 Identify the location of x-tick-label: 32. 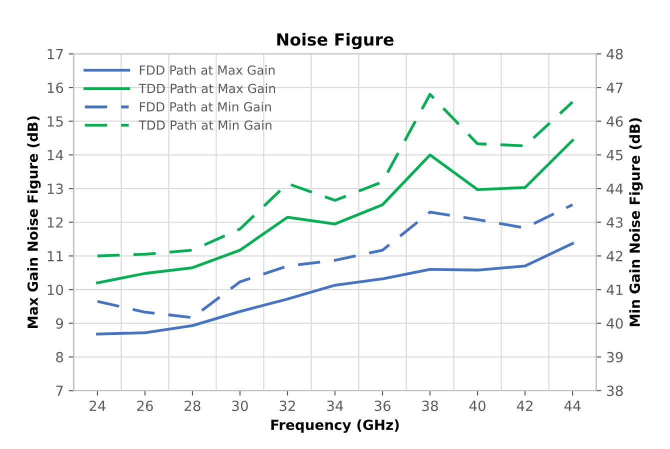
(287, 406).